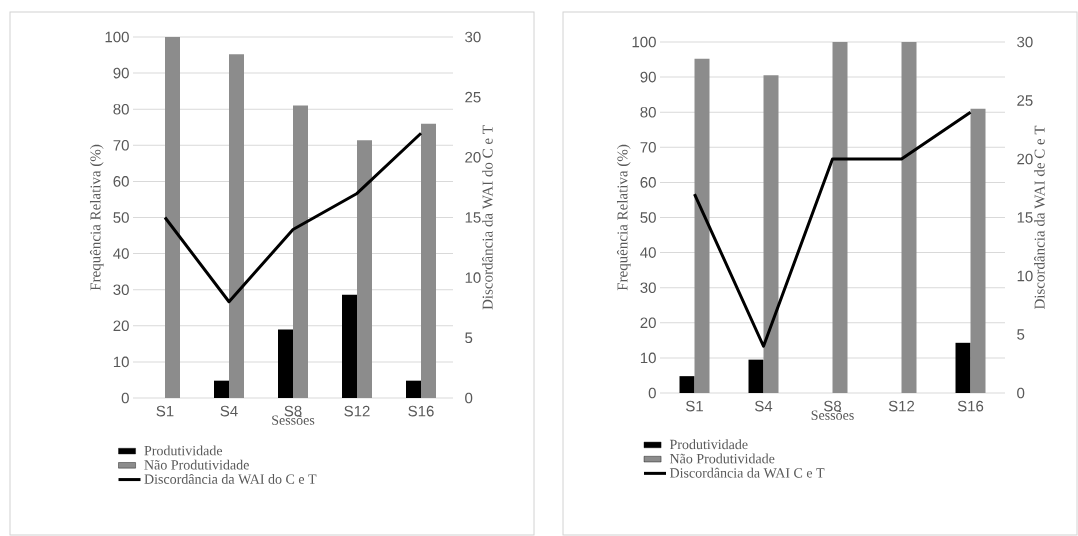 Image resolution: width=1078 pixels, height=536 pixels. What do you see at coordinates (487, 217) in the screenshot?
I see `y2-axis-title: Discordância da WAI do C e T` at bounding box center [487, 217].